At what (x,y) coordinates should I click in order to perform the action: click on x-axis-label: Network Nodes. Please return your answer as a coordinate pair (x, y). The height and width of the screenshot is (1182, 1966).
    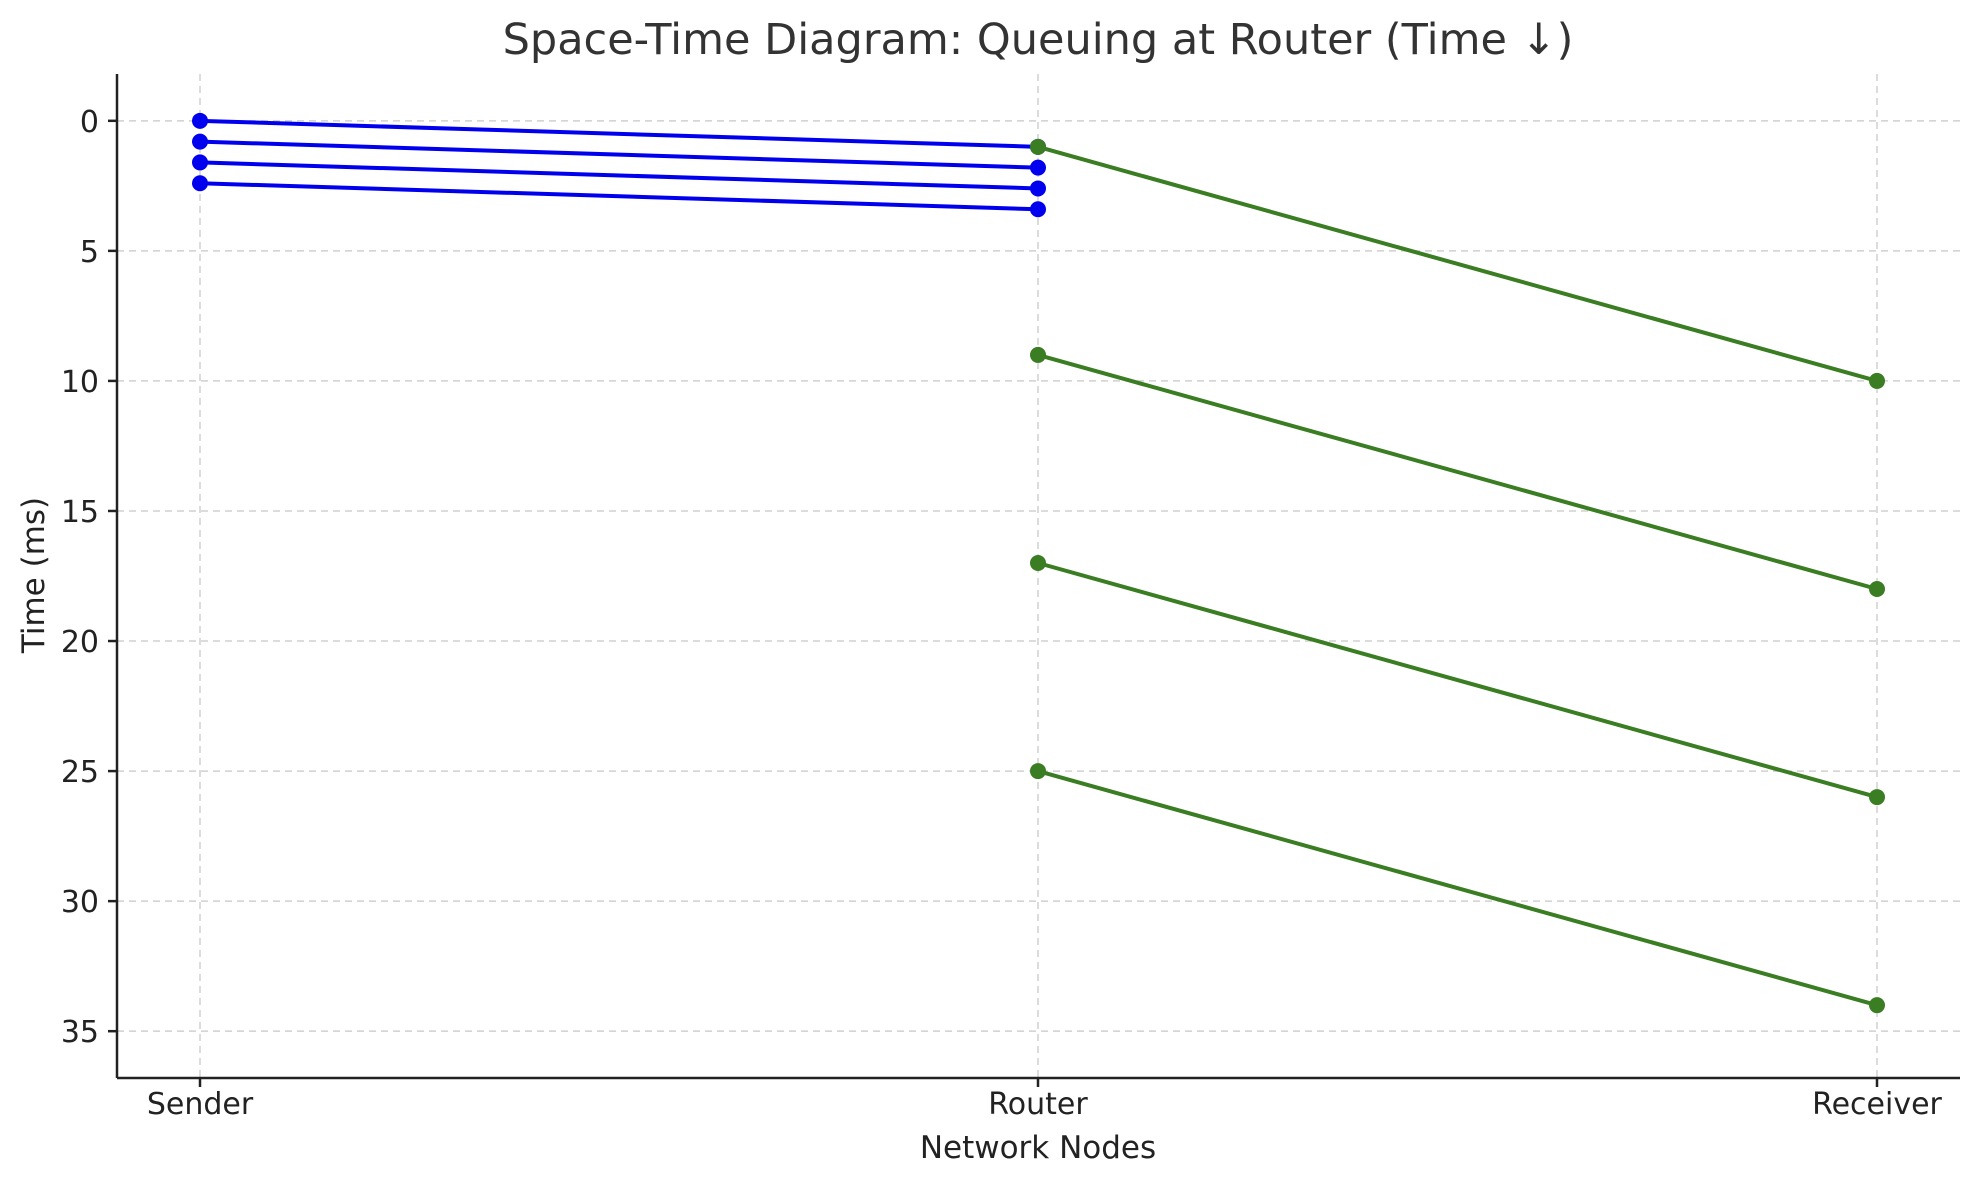
    Looking at the image, I should click on (1038, 1148).